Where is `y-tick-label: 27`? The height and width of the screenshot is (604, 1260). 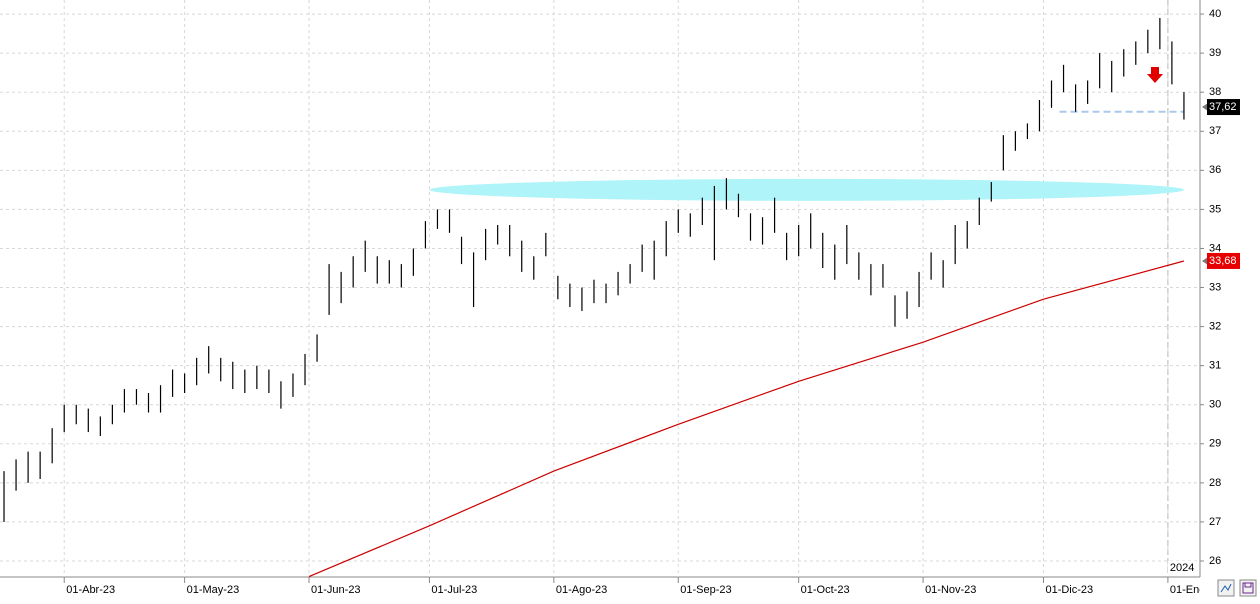
y-tick-label: 27 is located at coordinates (1215, 522).